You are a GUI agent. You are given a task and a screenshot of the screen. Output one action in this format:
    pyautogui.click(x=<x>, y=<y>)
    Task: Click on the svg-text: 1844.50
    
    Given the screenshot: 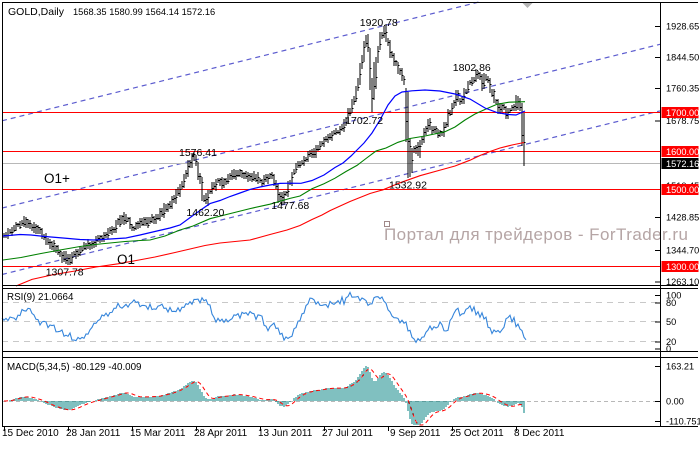 What is the action you would take?
    pyautogui.click(x=682, y=58)
    